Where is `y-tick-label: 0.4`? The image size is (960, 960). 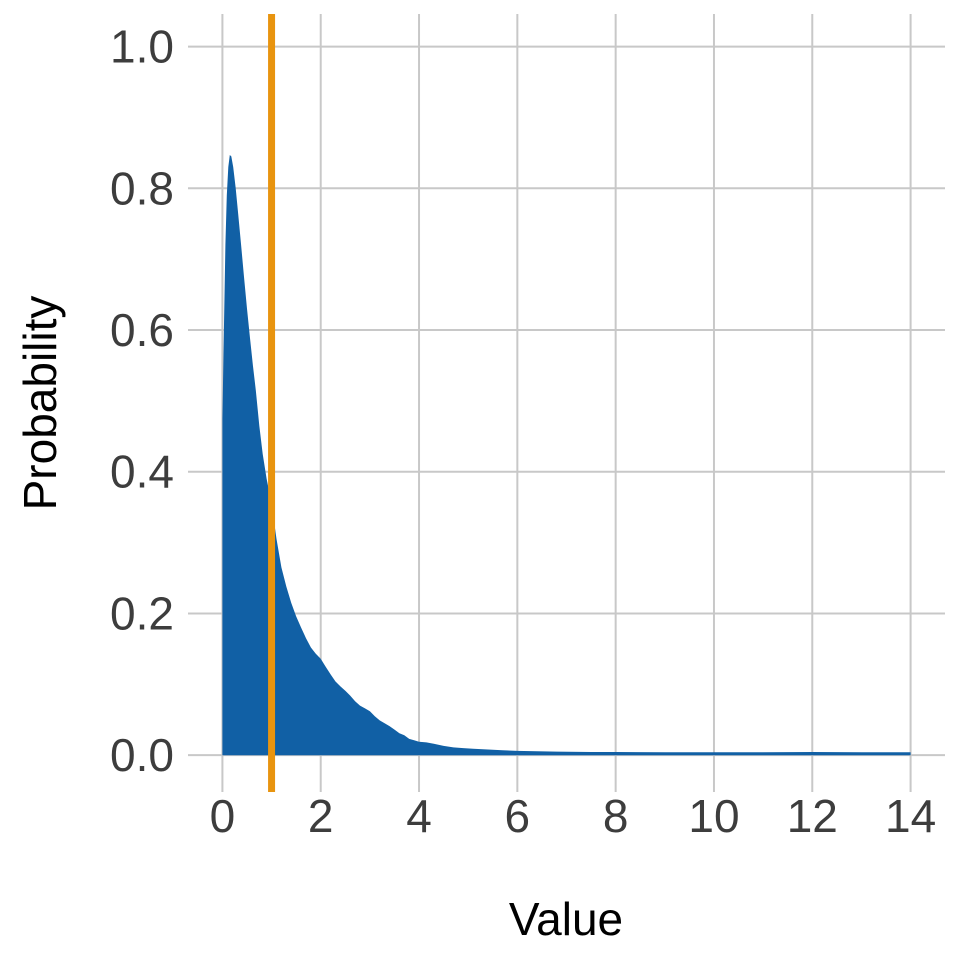
y-tick-label: 0.4 is located at coordinates (142, 472).